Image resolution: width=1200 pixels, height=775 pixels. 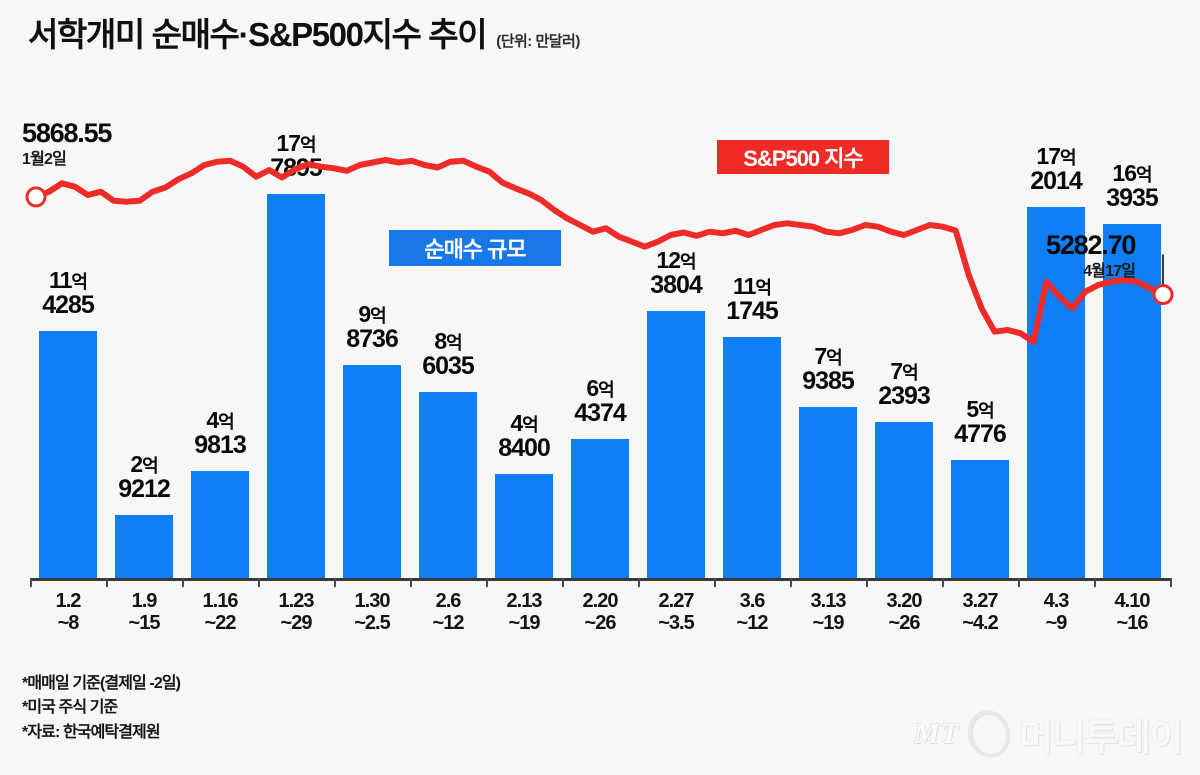 What do you see at coordinates (600, 579) in the screenshot?
I see `x-axis-line` at bounding box center [600, 579].